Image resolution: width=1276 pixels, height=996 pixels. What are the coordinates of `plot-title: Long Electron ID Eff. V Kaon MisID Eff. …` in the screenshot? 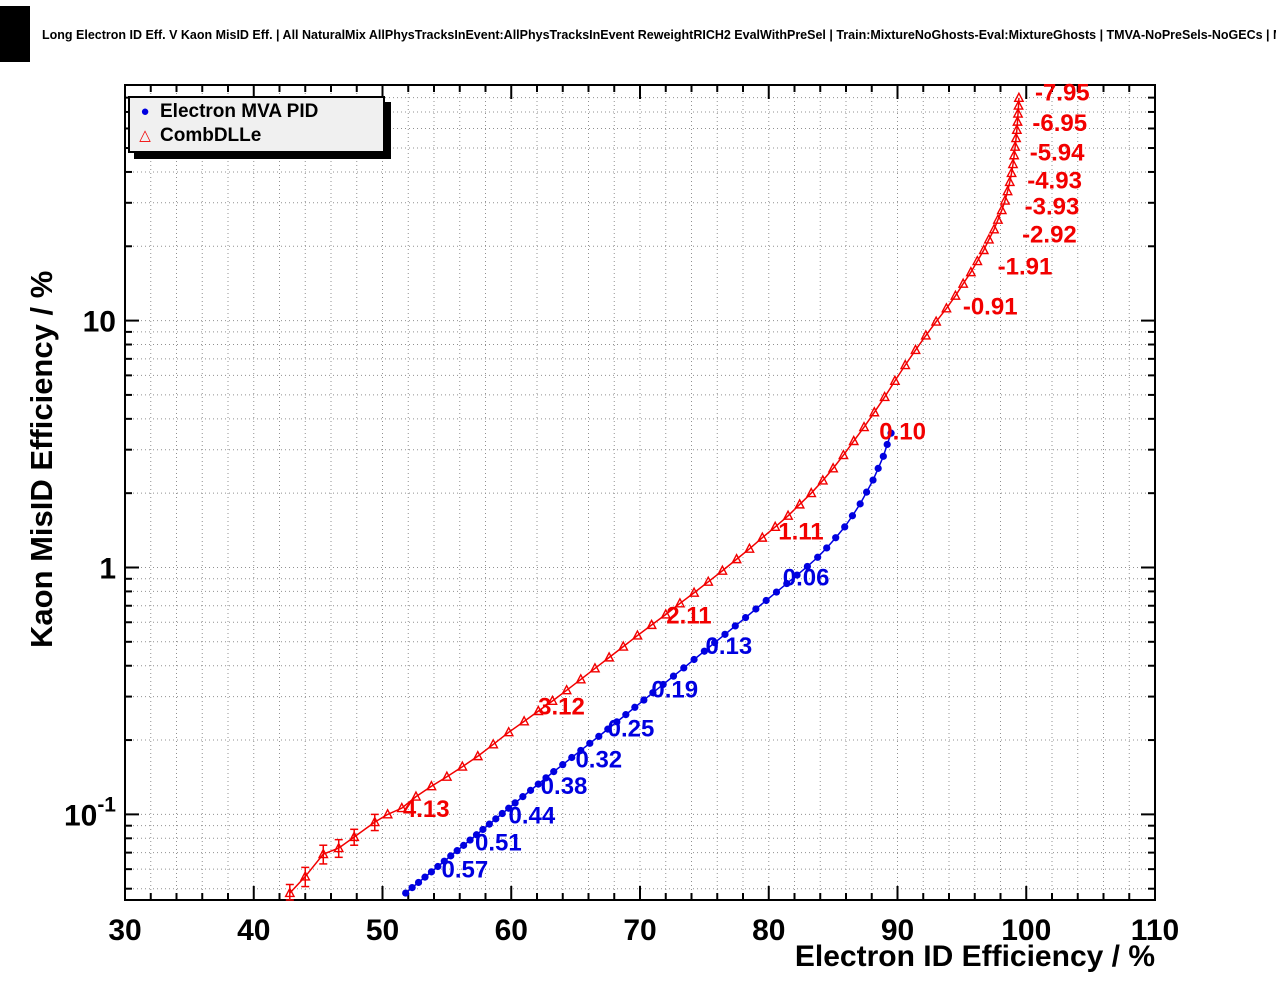 It's located at (659, 35).